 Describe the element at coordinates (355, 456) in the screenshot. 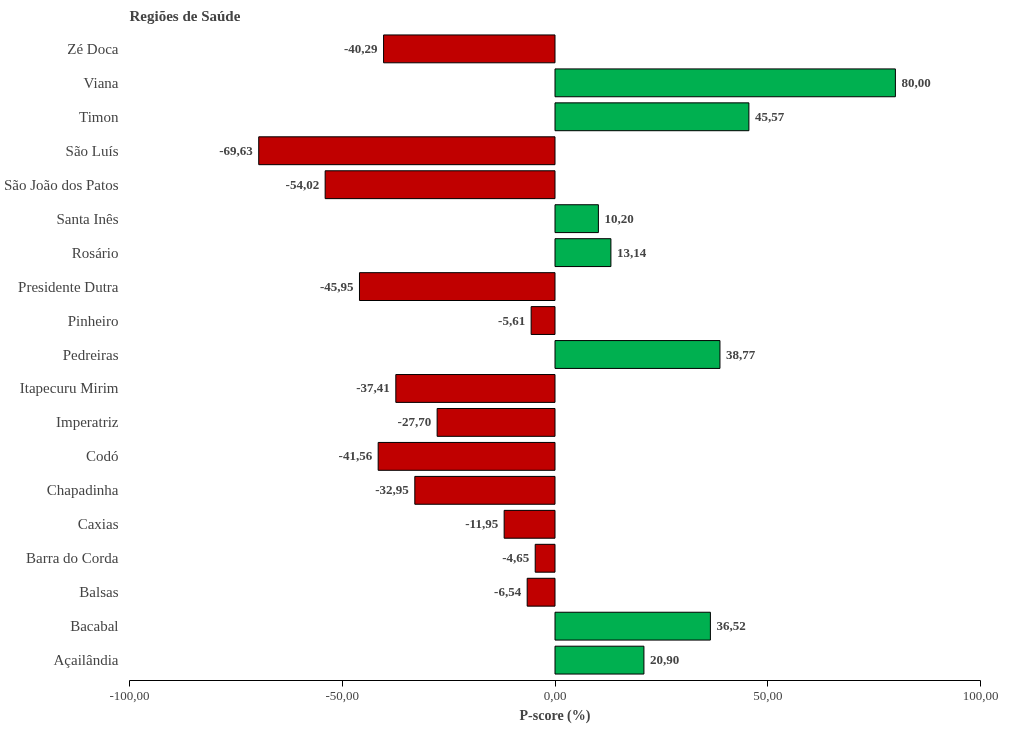

I see `data-label: -41,56` at that location.